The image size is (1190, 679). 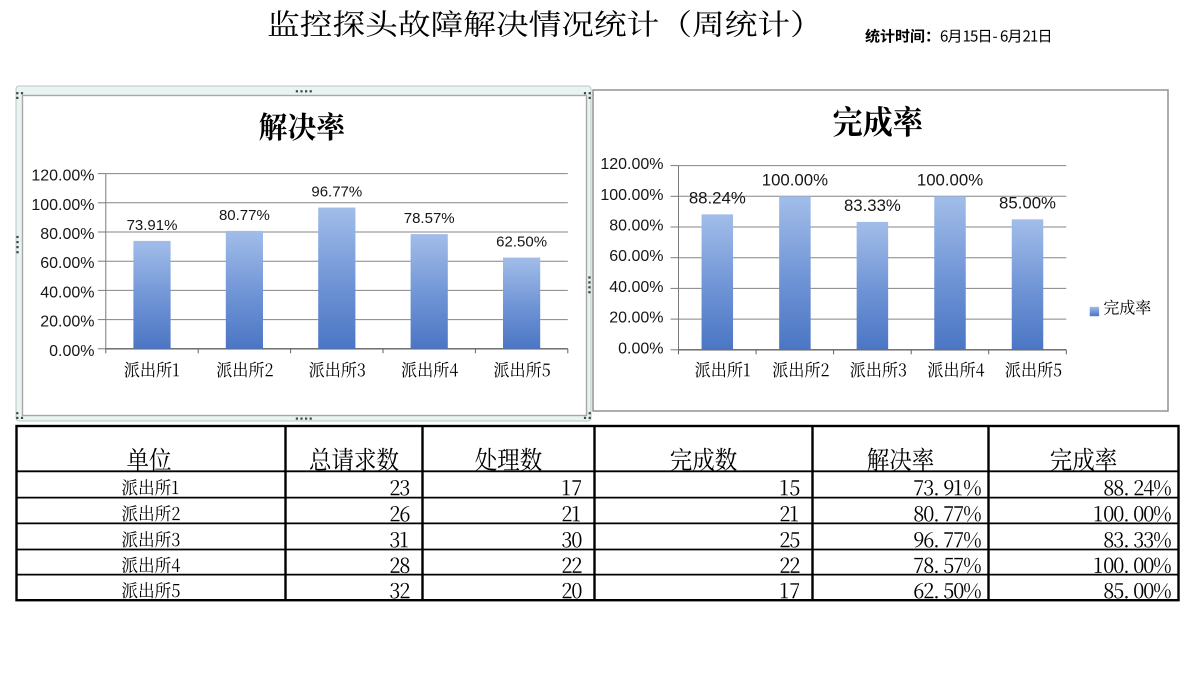 What do you see at coordinates (872, 205) in the screenshot?
I see `svg-text: 83.33%` at bounding box center [872, 205].